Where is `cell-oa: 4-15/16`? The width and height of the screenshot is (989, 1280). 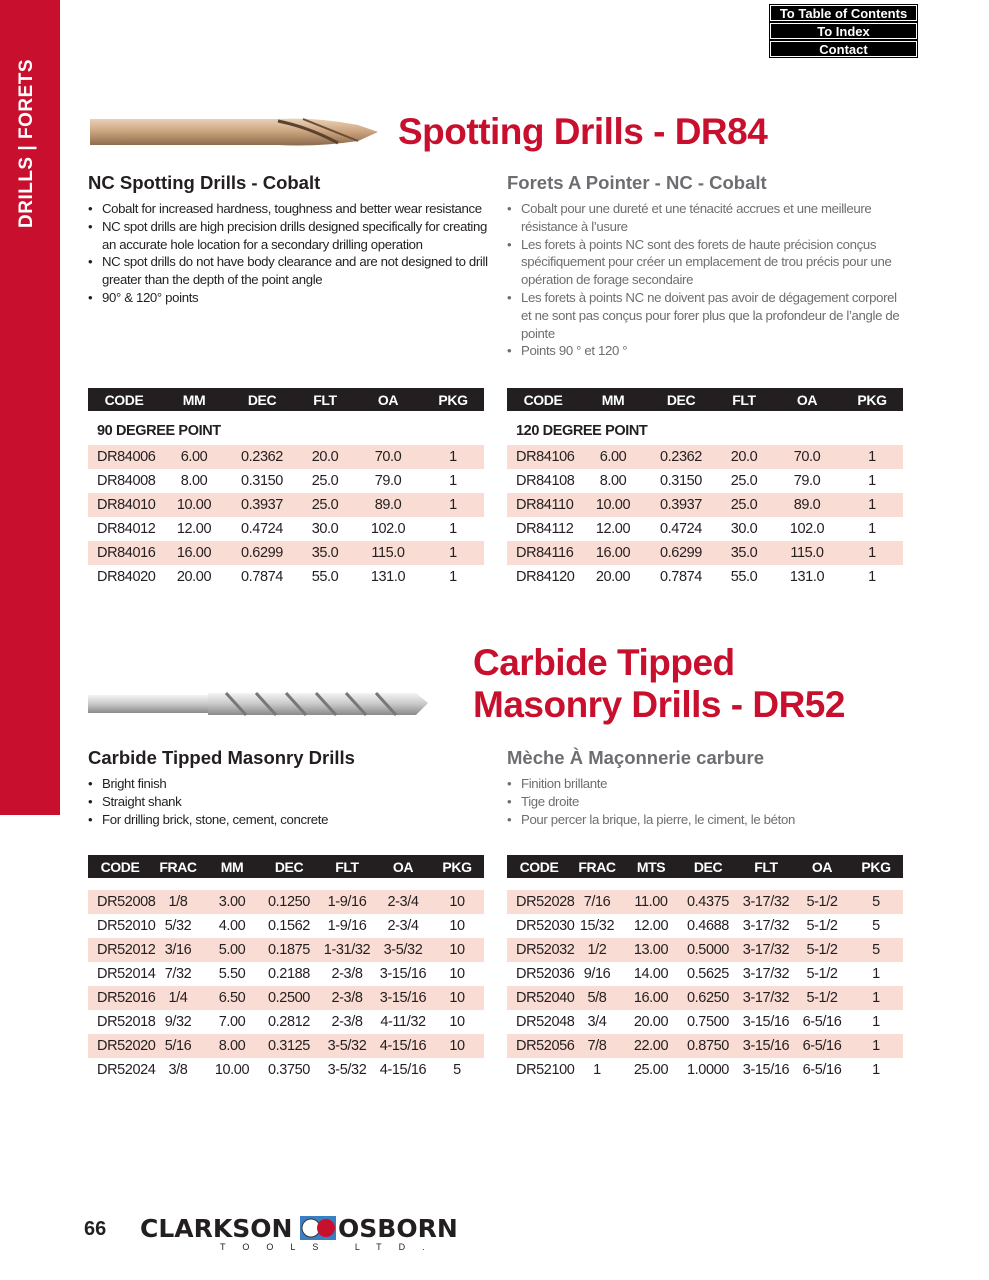 cell-oa: 4-15/16 is located at coordinates (403, 1070).